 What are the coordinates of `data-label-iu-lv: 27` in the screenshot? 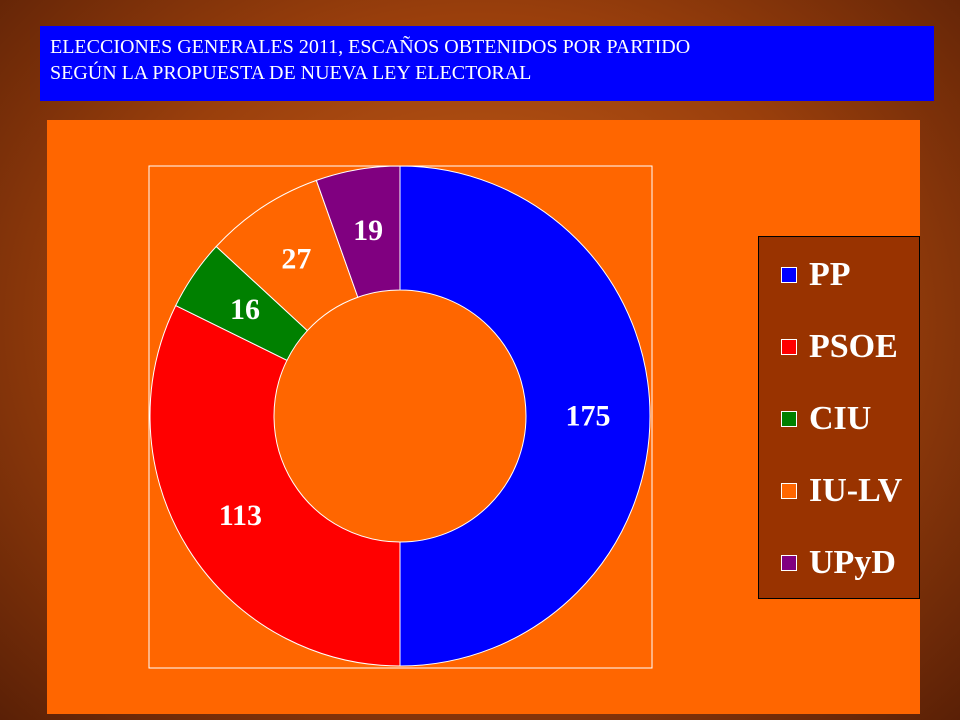 It's located at (296, 259).